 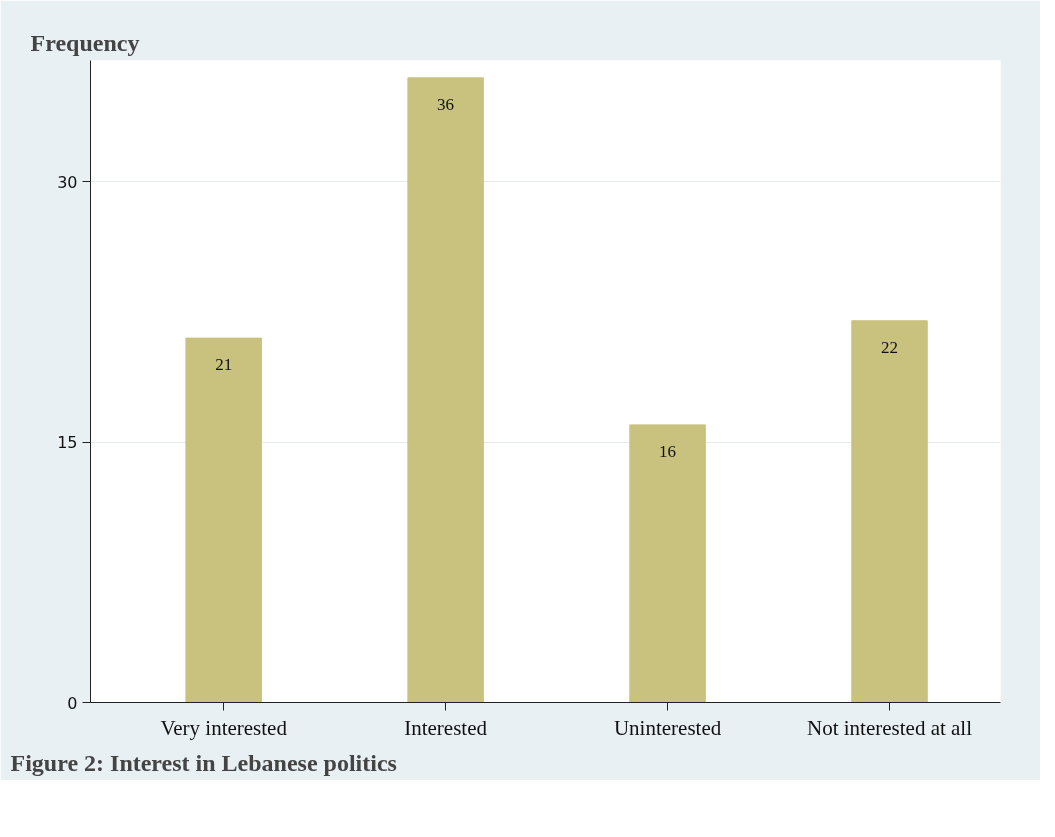 I want to click on x-tick-label: Interested, so click(x=446, y=727).